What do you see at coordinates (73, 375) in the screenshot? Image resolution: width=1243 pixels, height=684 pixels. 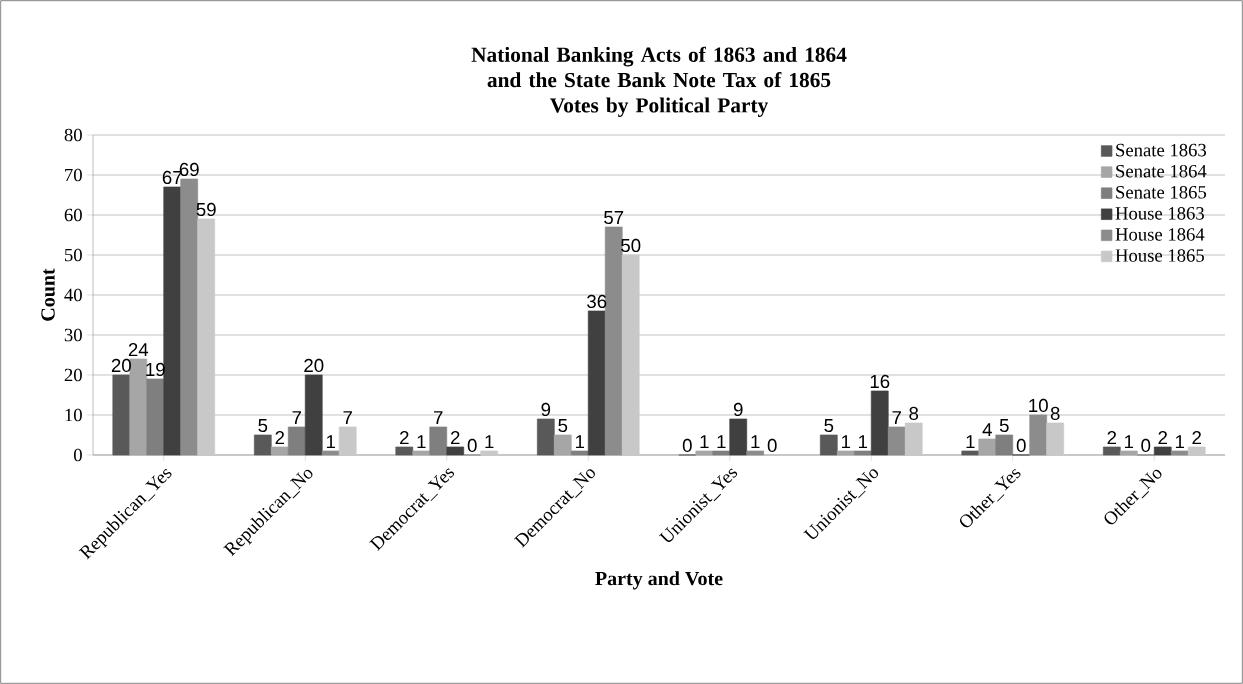 I see `y-tick-label: 20` at bounding box center [73, 375].